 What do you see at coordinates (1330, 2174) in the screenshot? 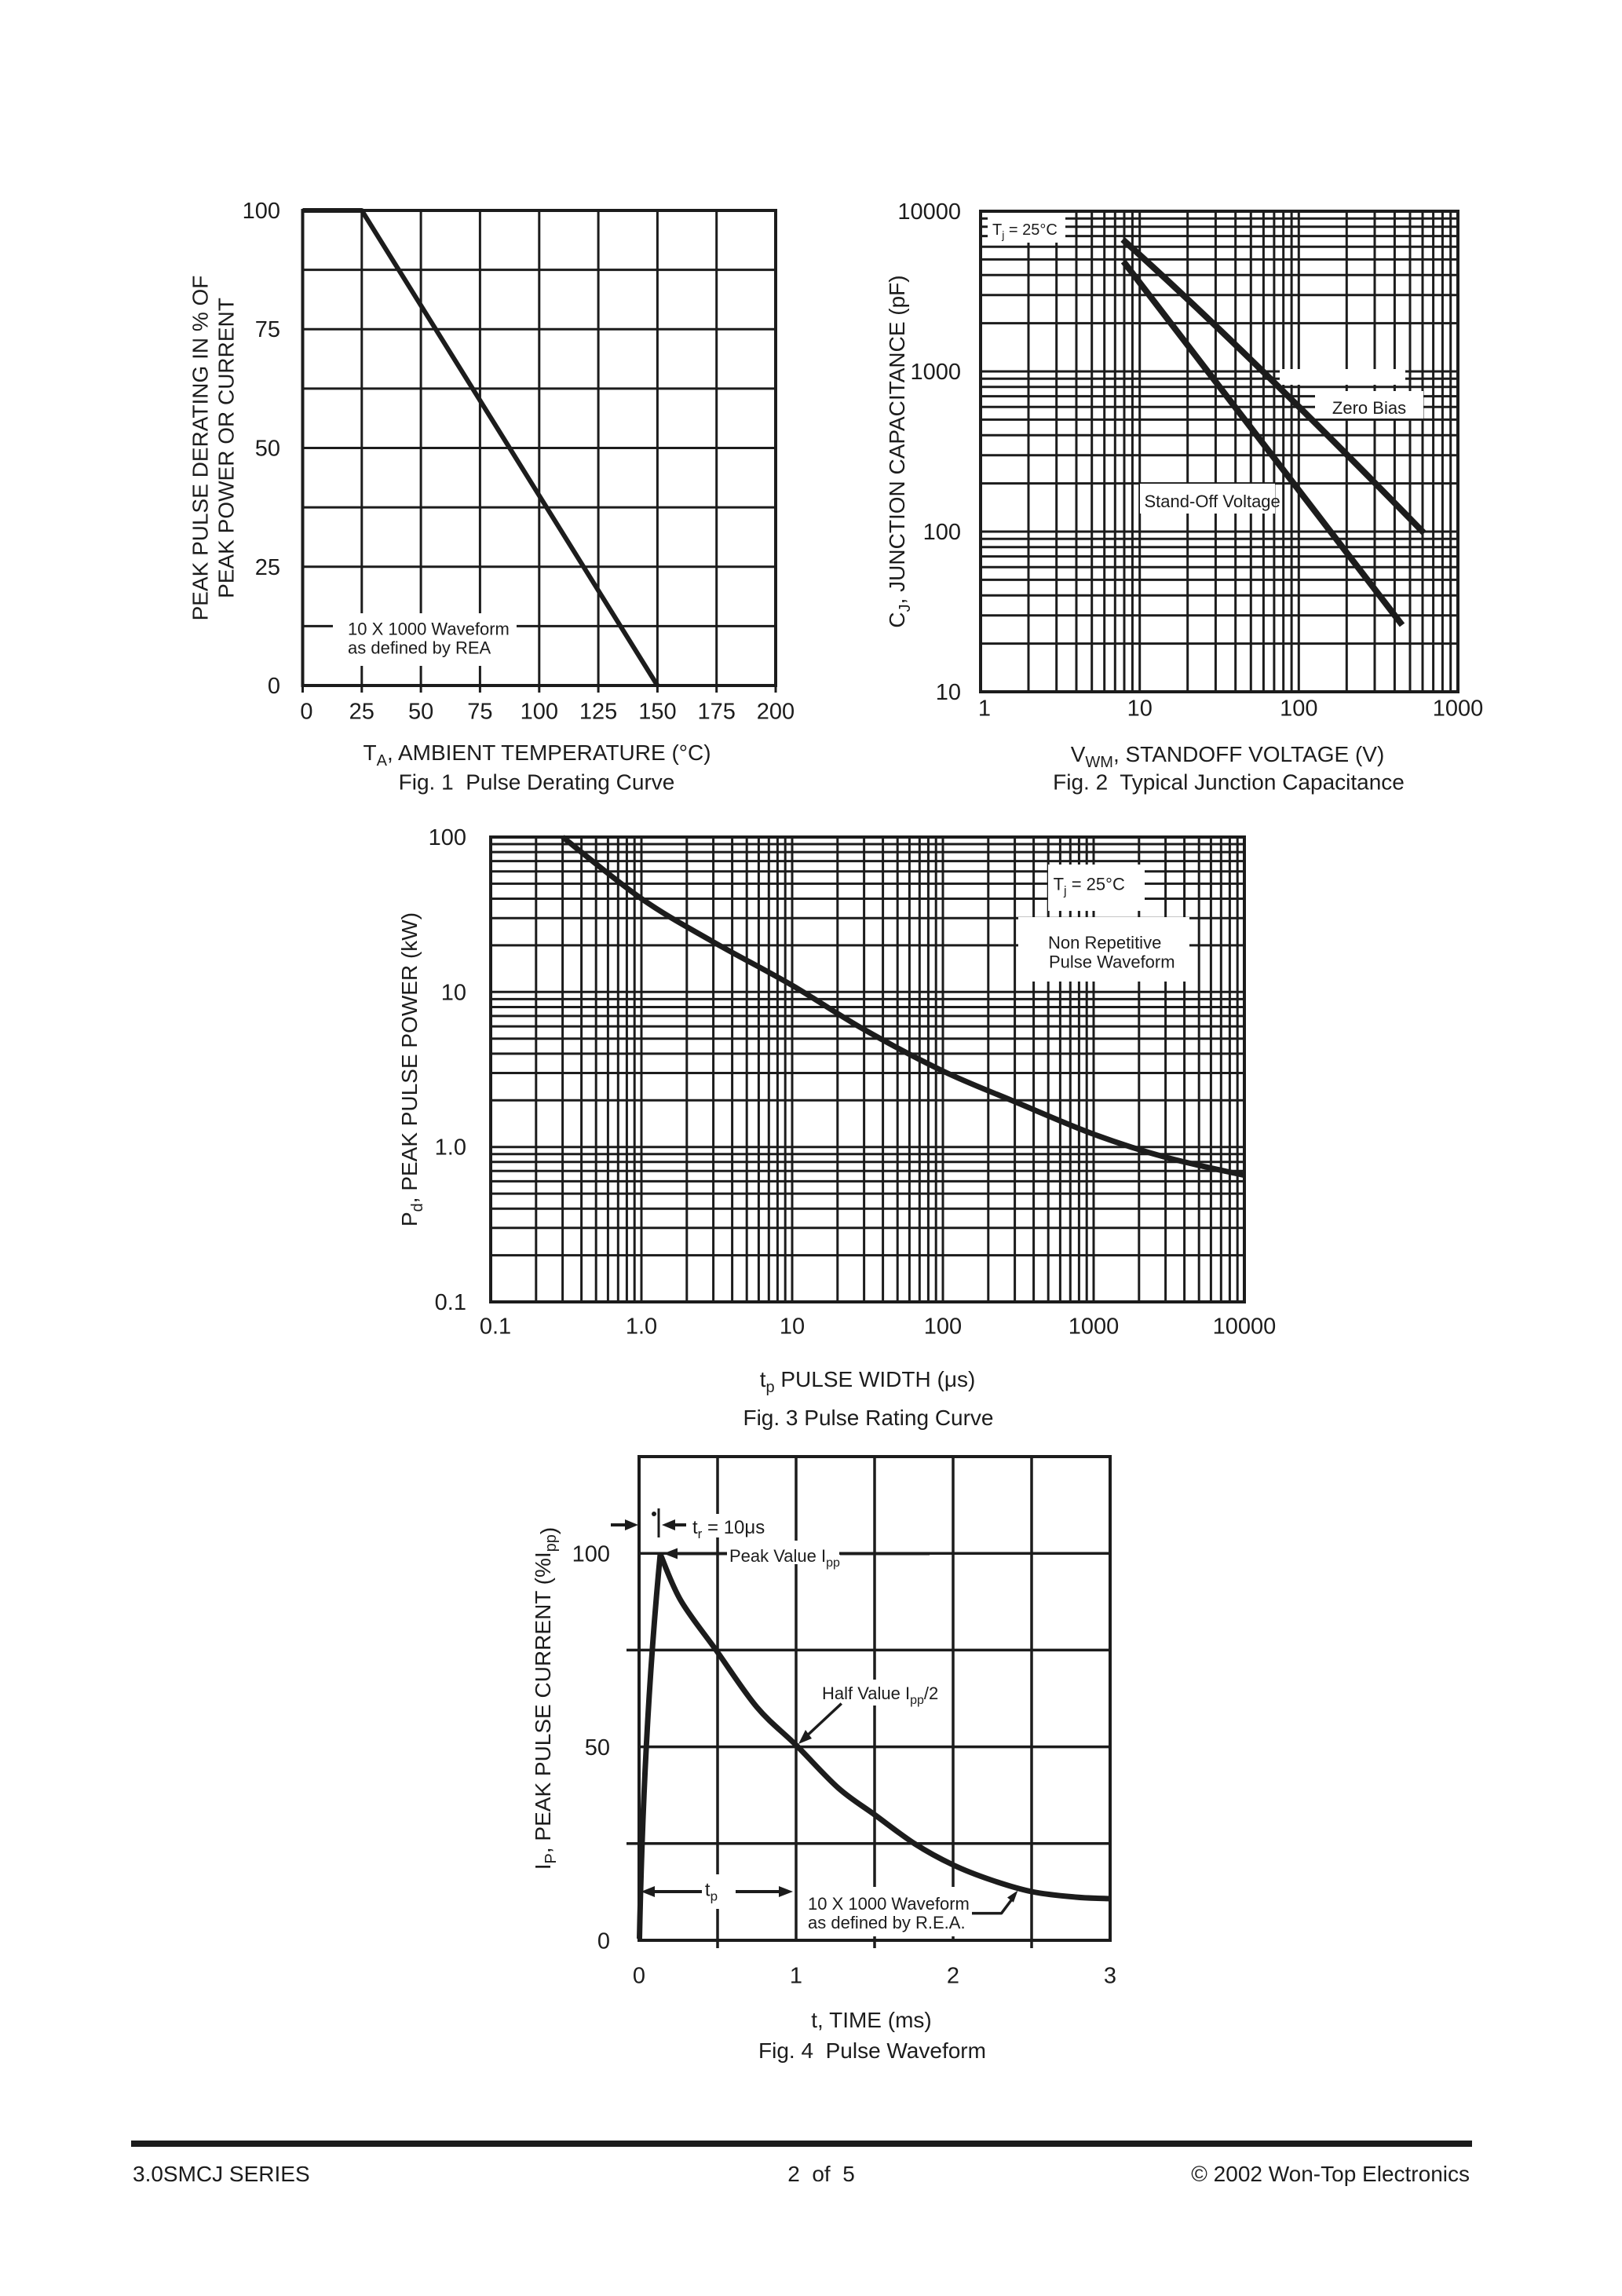
I see `svg-text: © 2002 Won-Top Electronics` at bounding box center [1330, 2174].